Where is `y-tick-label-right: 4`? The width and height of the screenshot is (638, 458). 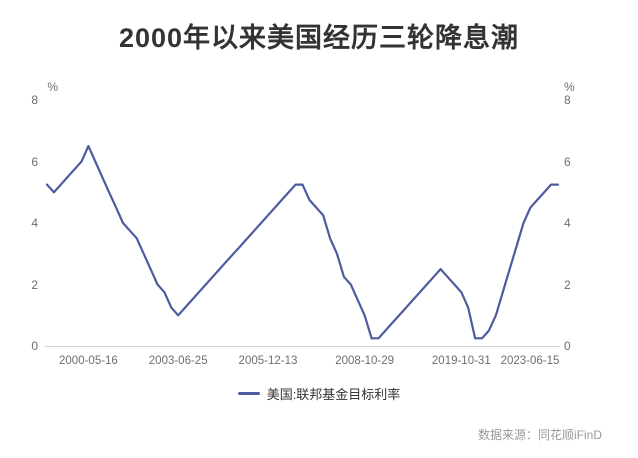
y-tick-label-right: 4 is located at coordinates (567, 223).